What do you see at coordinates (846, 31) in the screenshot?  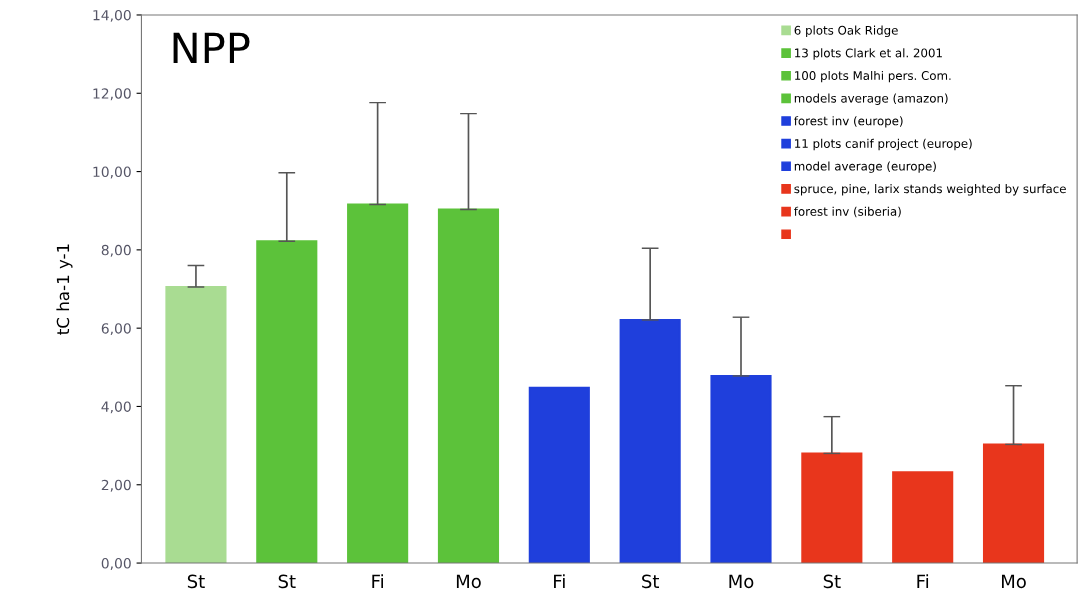 I see `legend-label: 6 plots Oak Ridge` at bounding box center [846, 31].